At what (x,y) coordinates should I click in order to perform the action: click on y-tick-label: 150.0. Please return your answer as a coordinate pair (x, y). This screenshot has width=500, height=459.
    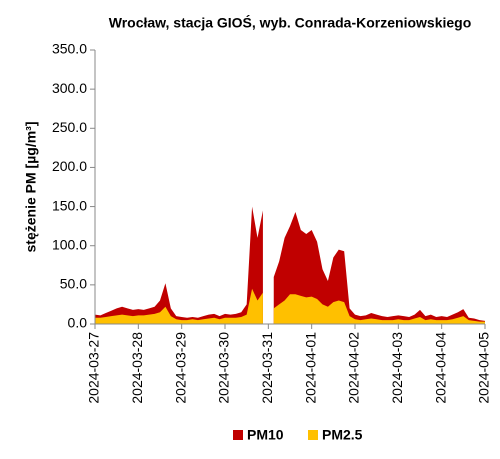
    Looking at the image, I should click on (69, 205).